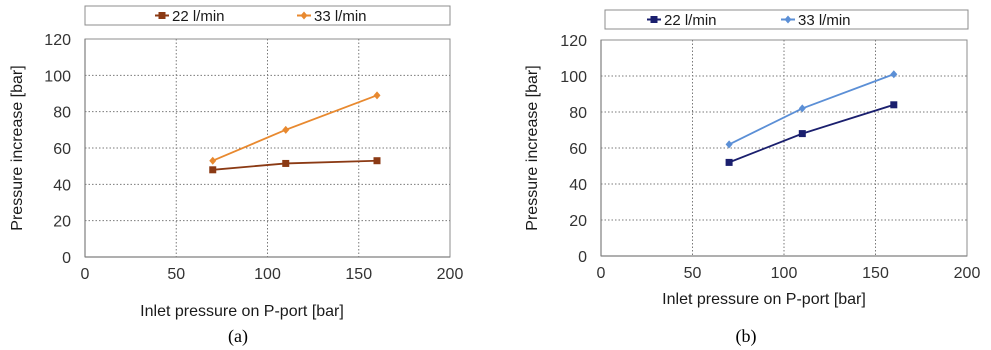 The width and height of the screenshot is (991, 350). What do you see at coordinates (238, 336) in the screenshot?
I see `figure-caption: (a)` at bounding box center [238, 336].